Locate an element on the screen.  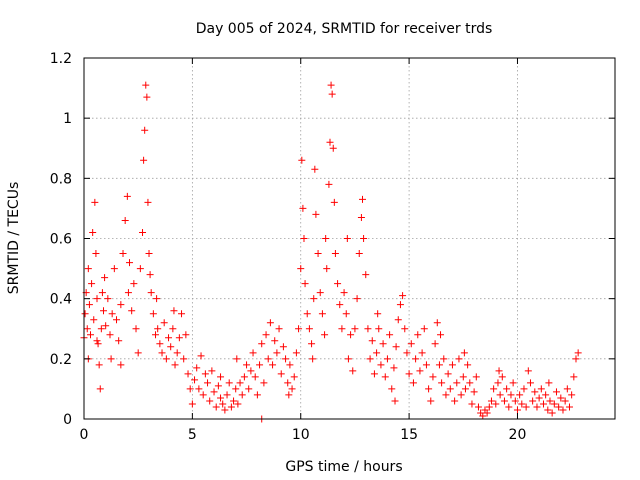
x-axis-label: GPS time / hours is located at coordinates (343, 467).